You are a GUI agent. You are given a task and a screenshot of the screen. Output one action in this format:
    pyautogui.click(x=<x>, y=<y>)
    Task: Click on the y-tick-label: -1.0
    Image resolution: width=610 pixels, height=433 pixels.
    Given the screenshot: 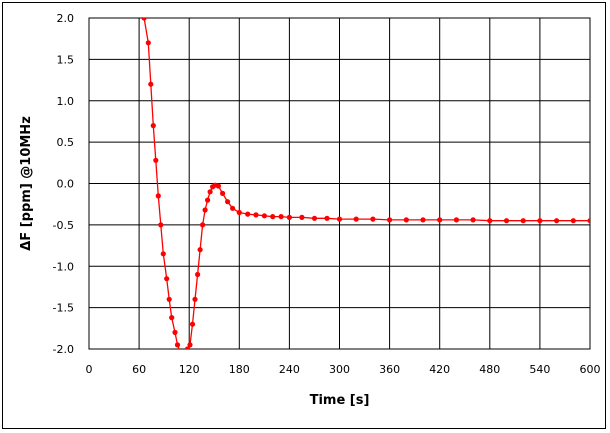 What is the action you would take?
    pyautogui.click(x=63, y=266)
    